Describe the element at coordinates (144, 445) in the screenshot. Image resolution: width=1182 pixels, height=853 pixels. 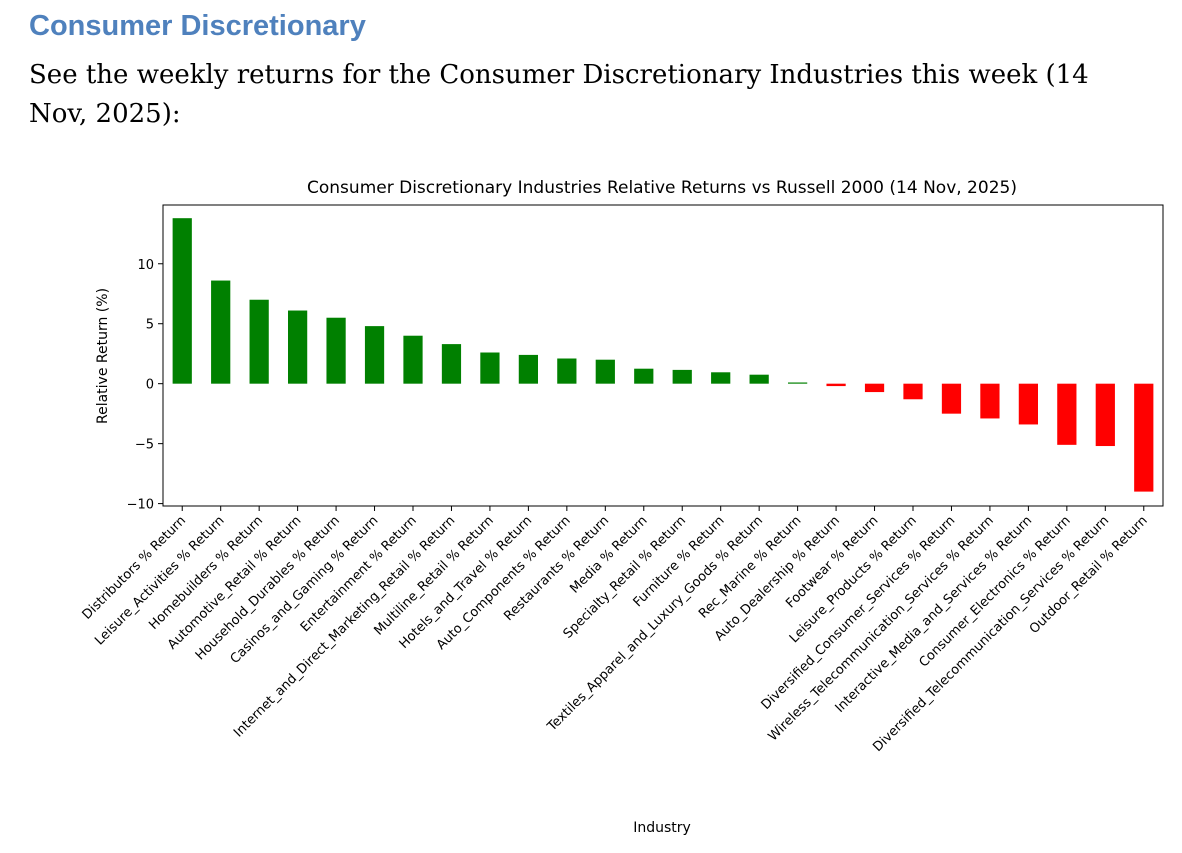
I see `y-tick-label: −5` at that location.